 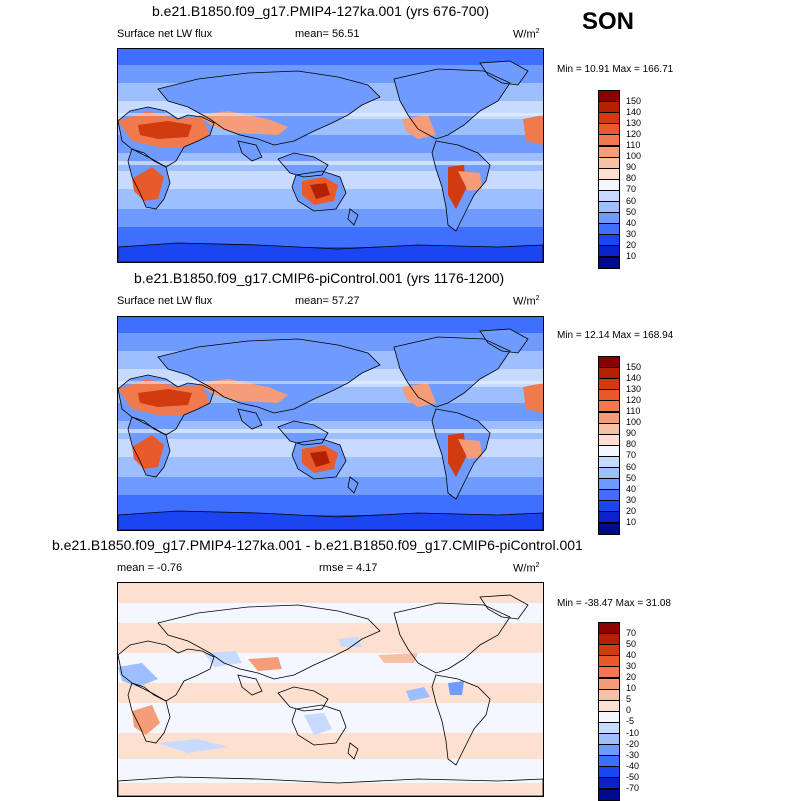 What do you see at coordinates (327, 301) in the screenshot?
I see `panel-2-mean: mean= 57.27` at bounding box center [327, 301].